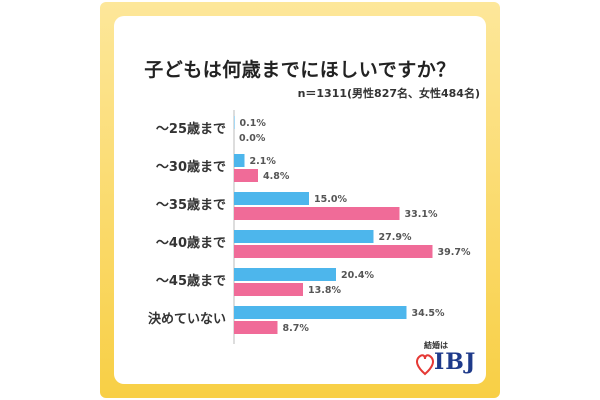 This screenshot has height=400, width=600. Describe the element at coordinates (191, 243) in the screenshot. I see `category-label: 〜40歳まで` at that location.